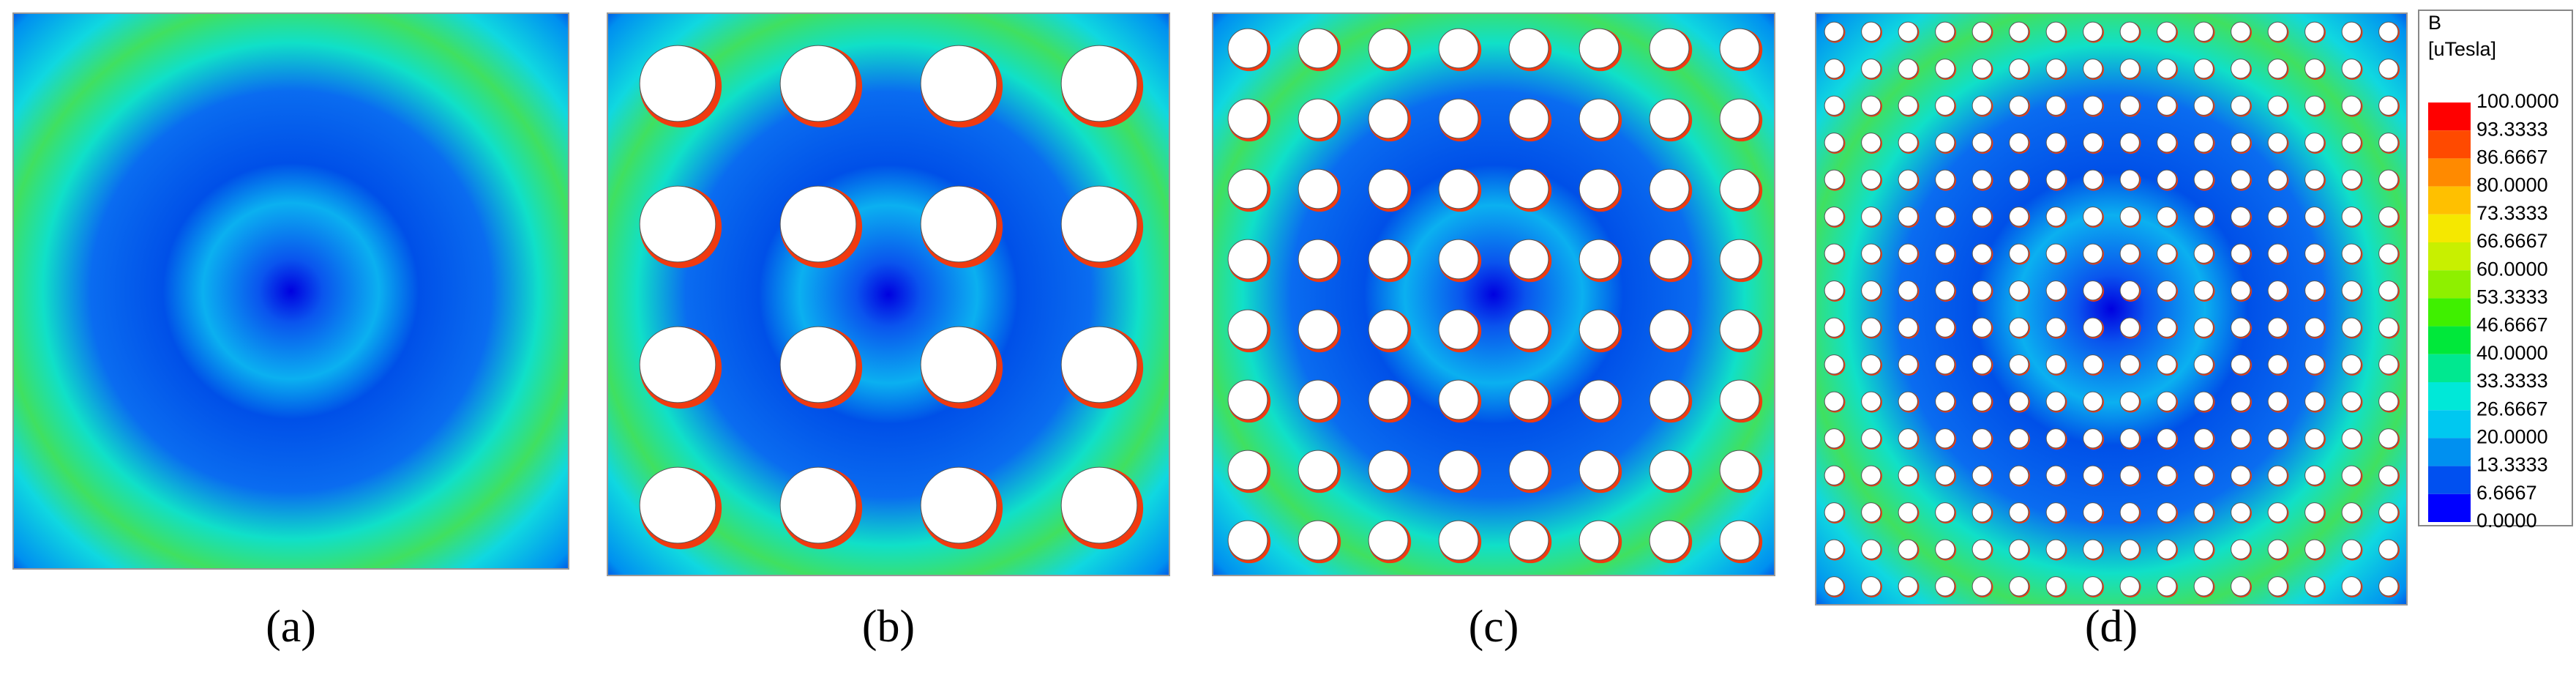 This screenshot has height=678, width=2576. Describe the element at coordinates (2512, 185) in the screenshot. I see `colorbar-tick-label: 80.0000` at that location.